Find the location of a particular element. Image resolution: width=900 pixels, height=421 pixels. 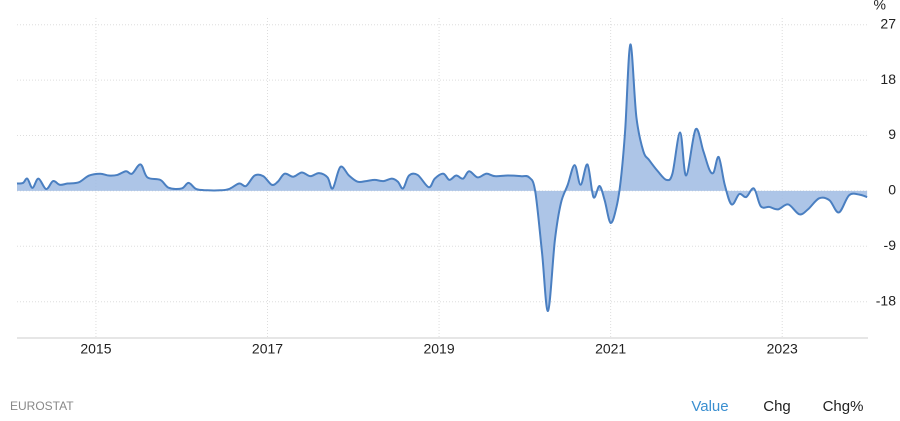

x-tick-label: 2021 is located at coordinates (610, 349).